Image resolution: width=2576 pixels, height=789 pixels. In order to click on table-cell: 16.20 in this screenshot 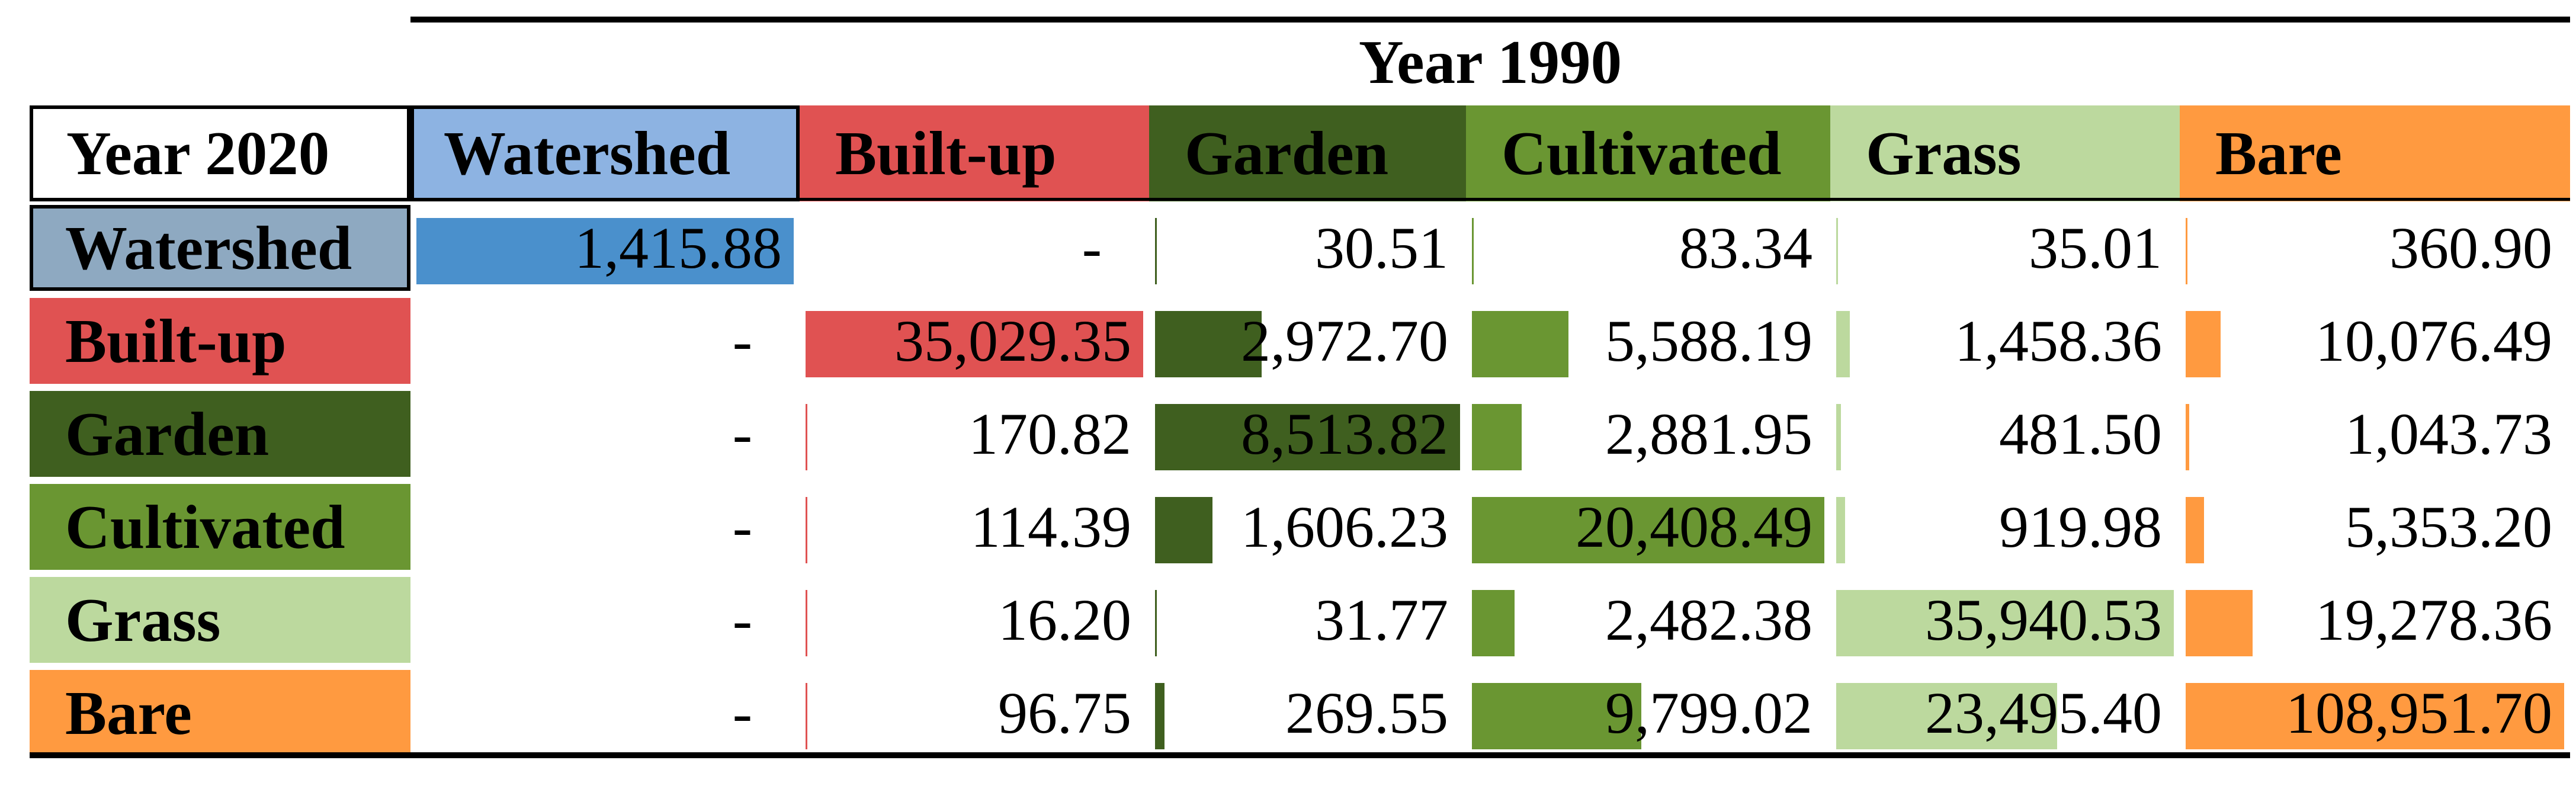, I will do `click(974, 619)`.